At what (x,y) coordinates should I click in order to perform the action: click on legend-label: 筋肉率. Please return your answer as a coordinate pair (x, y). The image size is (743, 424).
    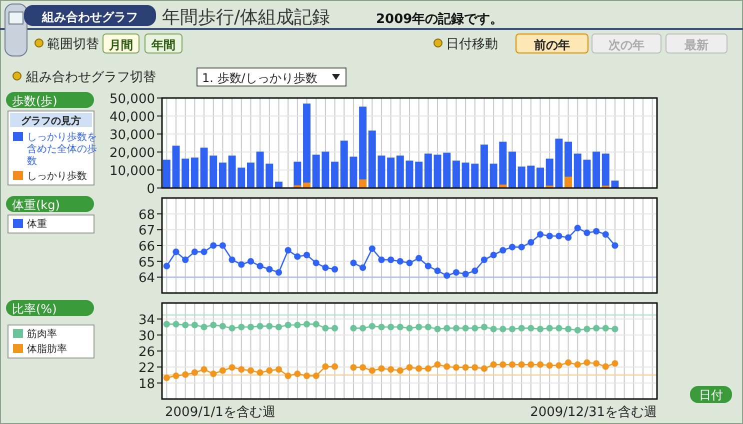
    Looking at the image, I should click on (42, 334).